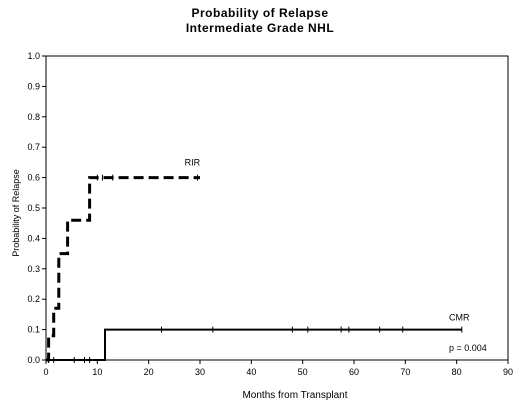 Image resolution: width=520 pixels, height=411 pixels. I want to click on x-tick-label: 30, so click(200, 372).